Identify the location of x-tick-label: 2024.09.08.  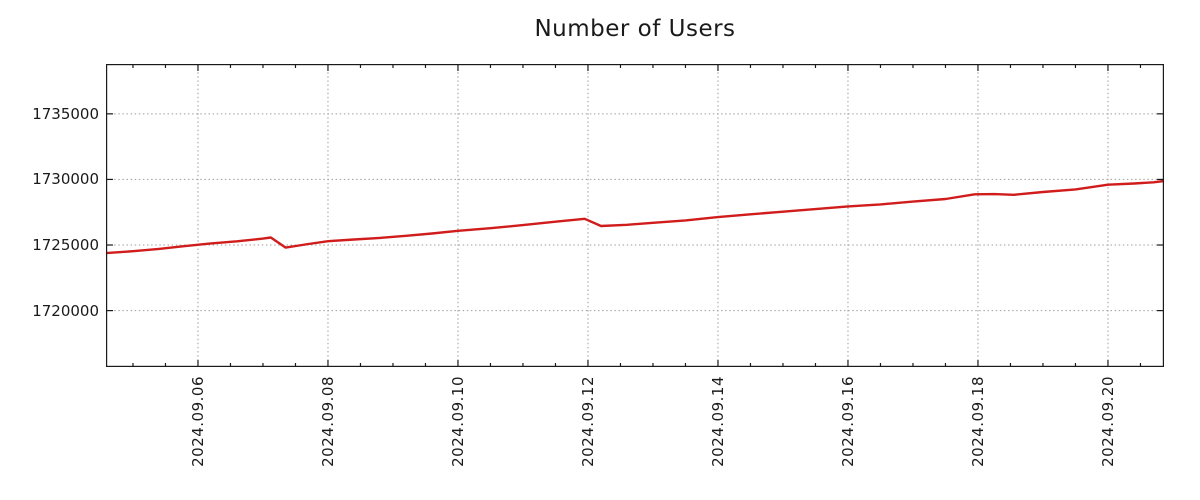
(327, 421).